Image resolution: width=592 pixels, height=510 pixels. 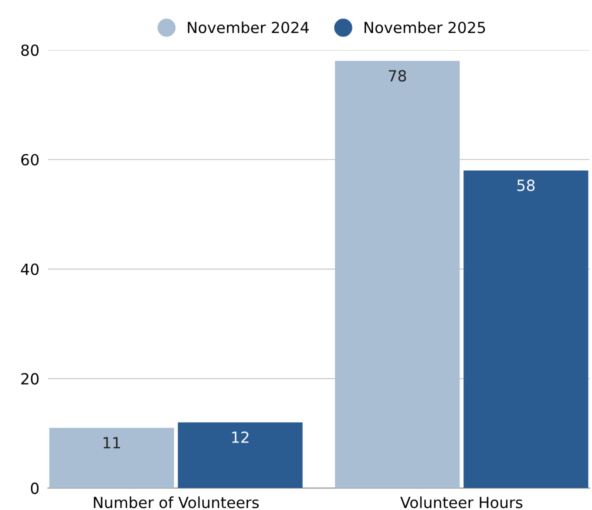 What do you see at coordinates (34, 488) in the screenshot?
I see `y-tick-label: 0` at bounding box center [34, 488].